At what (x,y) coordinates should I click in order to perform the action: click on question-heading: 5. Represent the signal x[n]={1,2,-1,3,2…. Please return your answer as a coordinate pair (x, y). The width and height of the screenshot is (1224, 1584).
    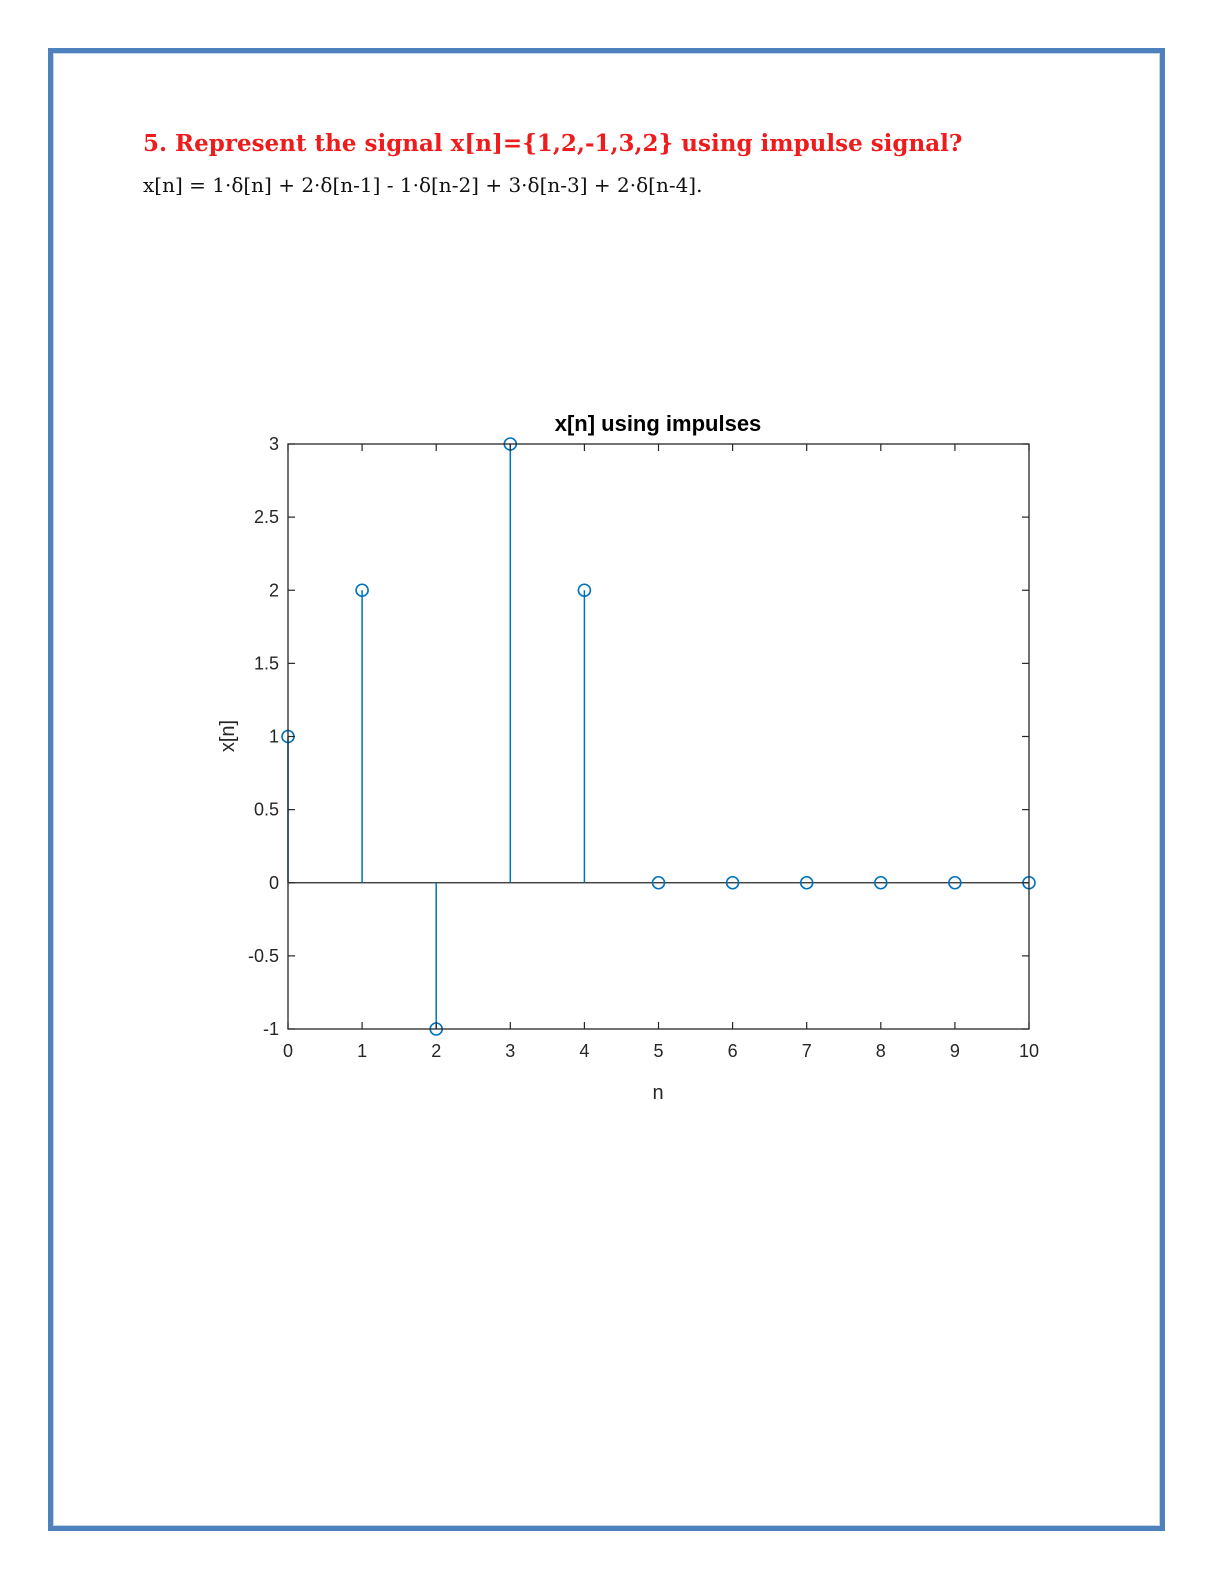
    Looking at the image, I should click on (553, 143).